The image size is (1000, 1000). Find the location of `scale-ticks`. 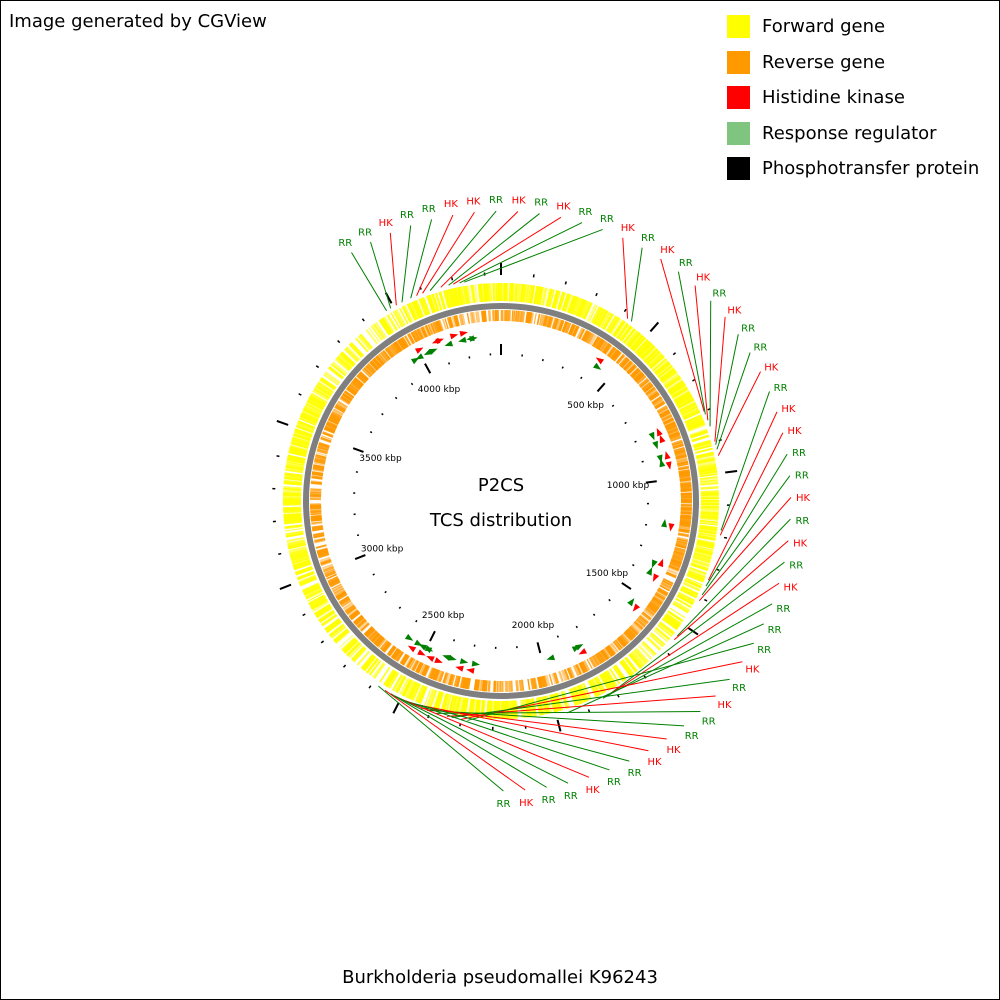

scale-ticks is located at coordinates (504, 499).